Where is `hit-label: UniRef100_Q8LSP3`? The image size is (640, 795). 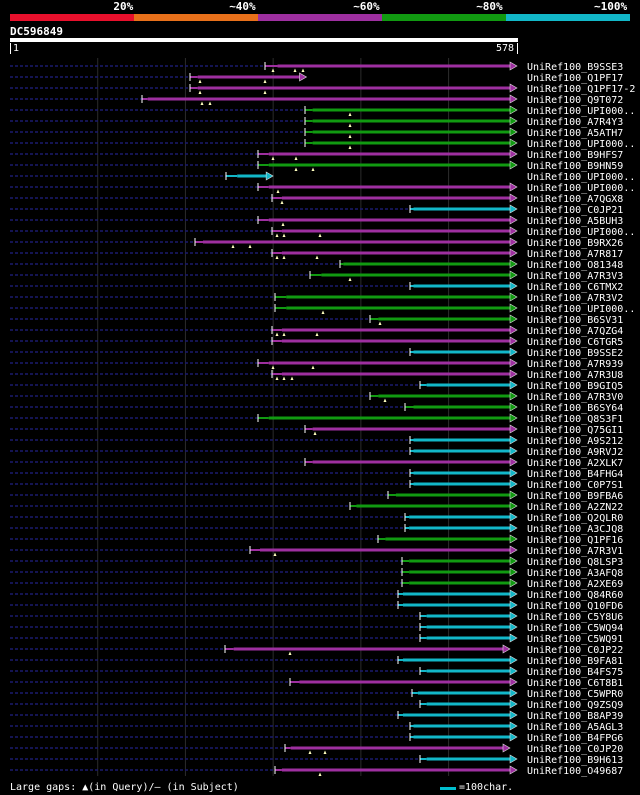
hit-label: UniRef100_Q8LSP3 is located at coordinates (575, 562).